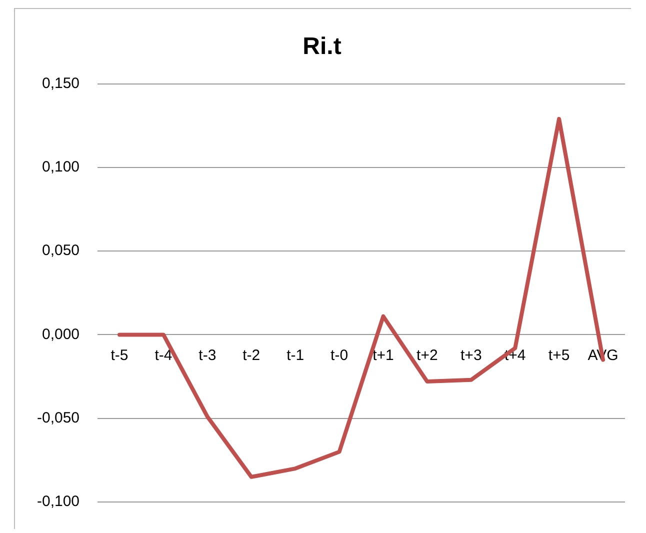 The height and width of the screenshot is (533, 646). Describe the element at coordinates (295, 355) in the screenshot. I see `x-tick-label: t-1` at that location.